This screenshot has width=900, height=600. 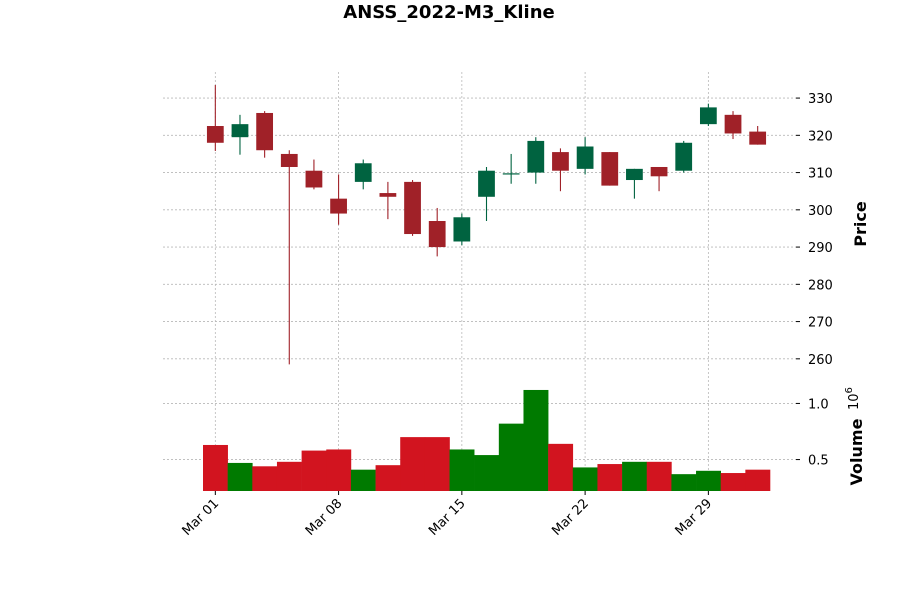 I want to click on volume-exponent-power: 6, so click(x=849, y=390).